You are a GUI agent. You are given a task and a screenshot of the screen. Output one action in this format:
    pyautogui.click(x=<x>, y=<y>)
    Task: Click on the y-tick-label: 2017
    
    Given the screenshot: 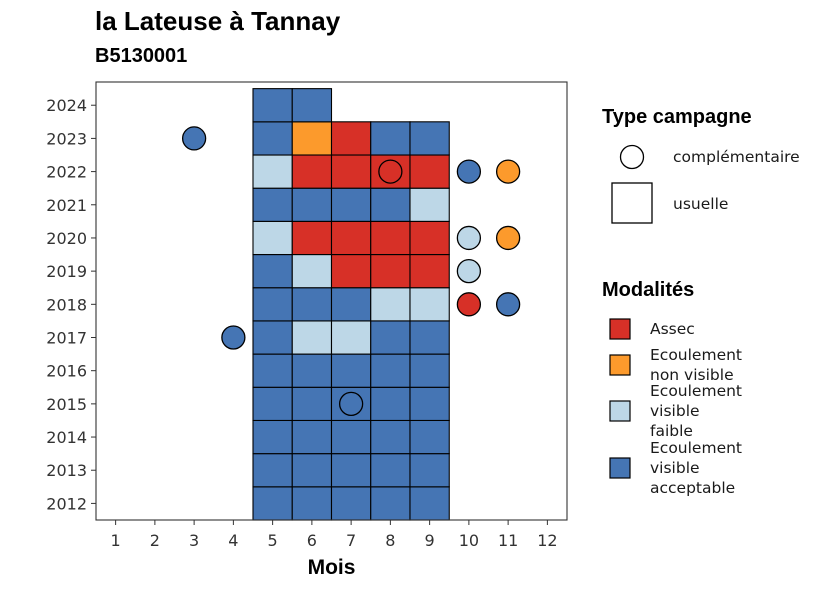 What is the action you would take?
    pyautogui.click(x=66, y=338)
    